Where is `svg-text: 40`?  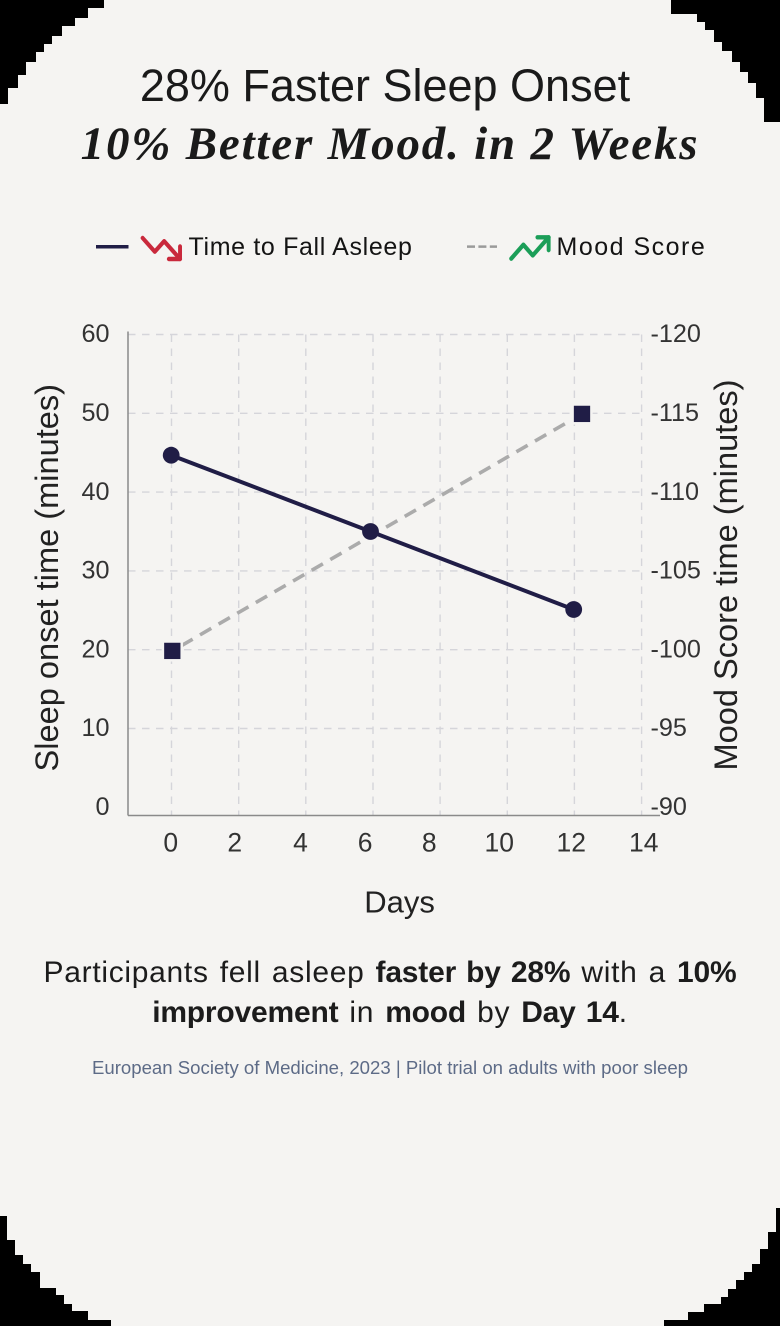 svg-text: 40 is located at coordinates (95, 492).